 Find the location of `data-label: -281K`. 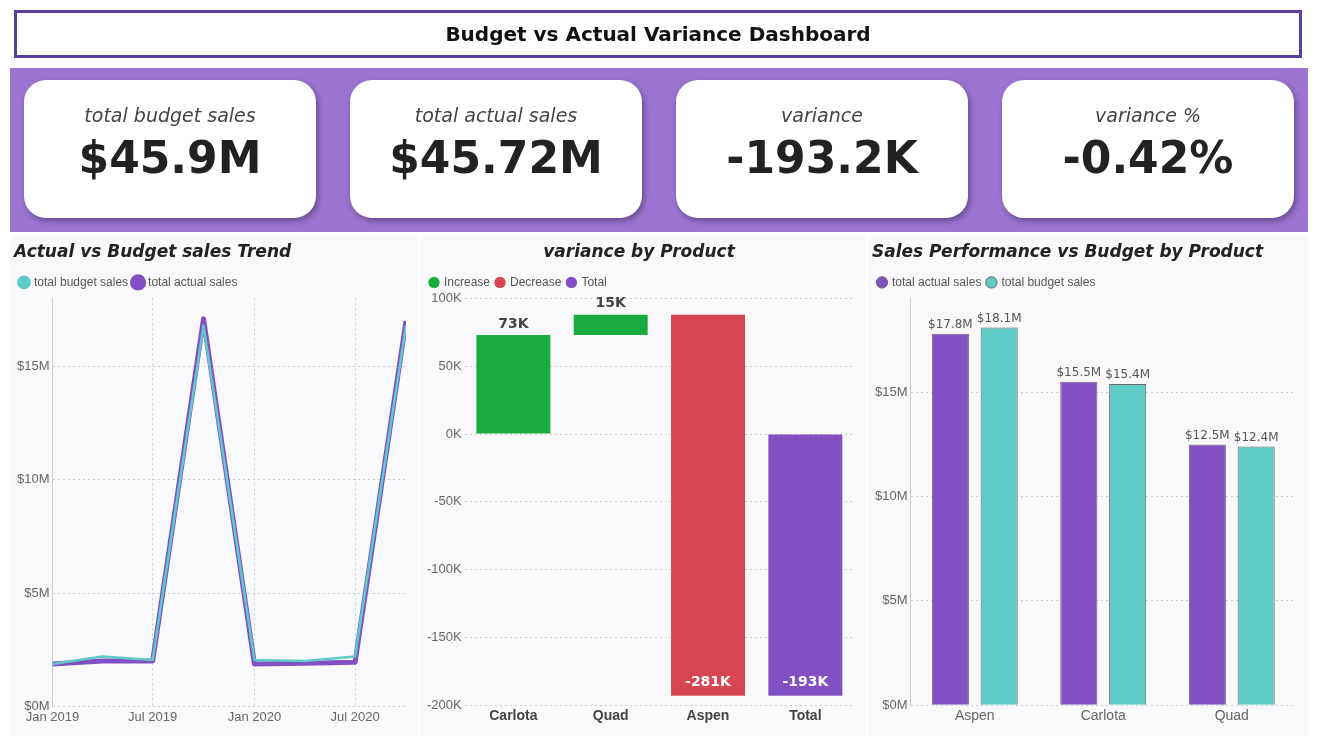

data-label: -281K is located at coordinates (709, 681).